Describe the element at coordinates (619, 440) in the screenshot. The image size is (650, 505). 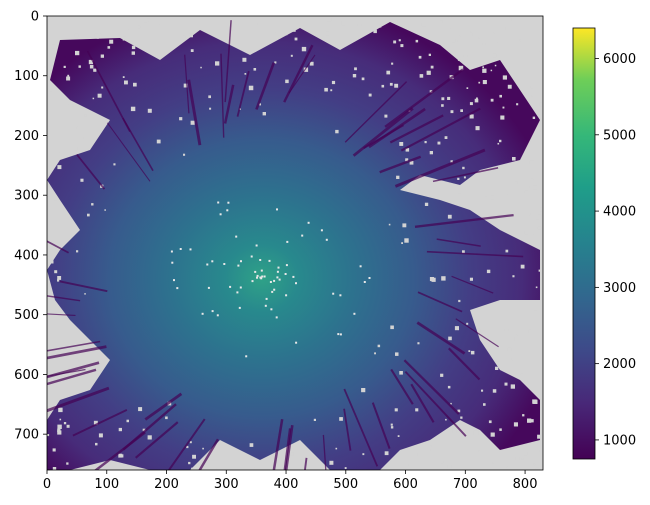
I see `colorbar-tick-label: 1000` at that location.